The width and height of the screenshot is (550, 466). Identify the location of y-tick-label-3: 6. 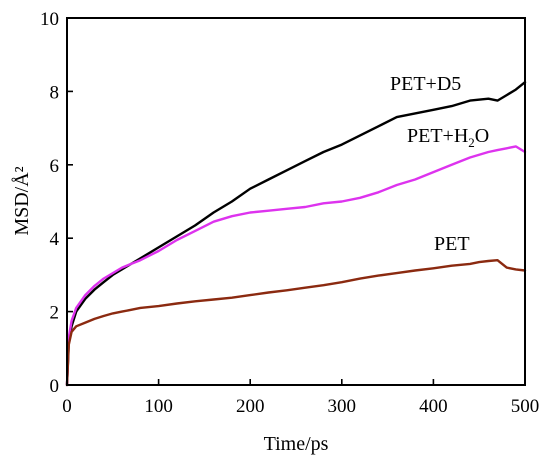
(55, 166).